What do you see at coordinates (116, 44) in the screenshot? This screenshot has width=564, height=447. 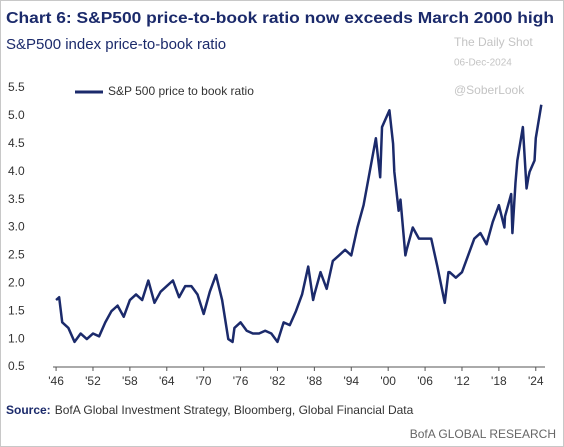 I see `chart-subtitle: S&P500 index price-to-book ratio` at bounding box center [116, 44].